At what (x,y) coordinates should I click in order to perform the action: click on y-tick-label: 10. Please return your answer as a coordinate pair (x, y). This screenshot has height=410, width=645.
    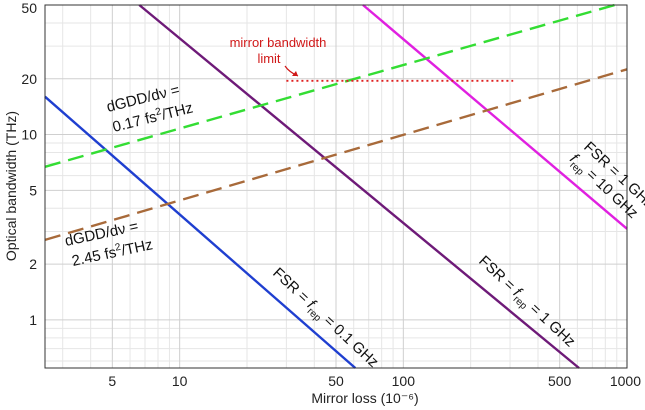
    Looking at the image, I should click on (29, 135).